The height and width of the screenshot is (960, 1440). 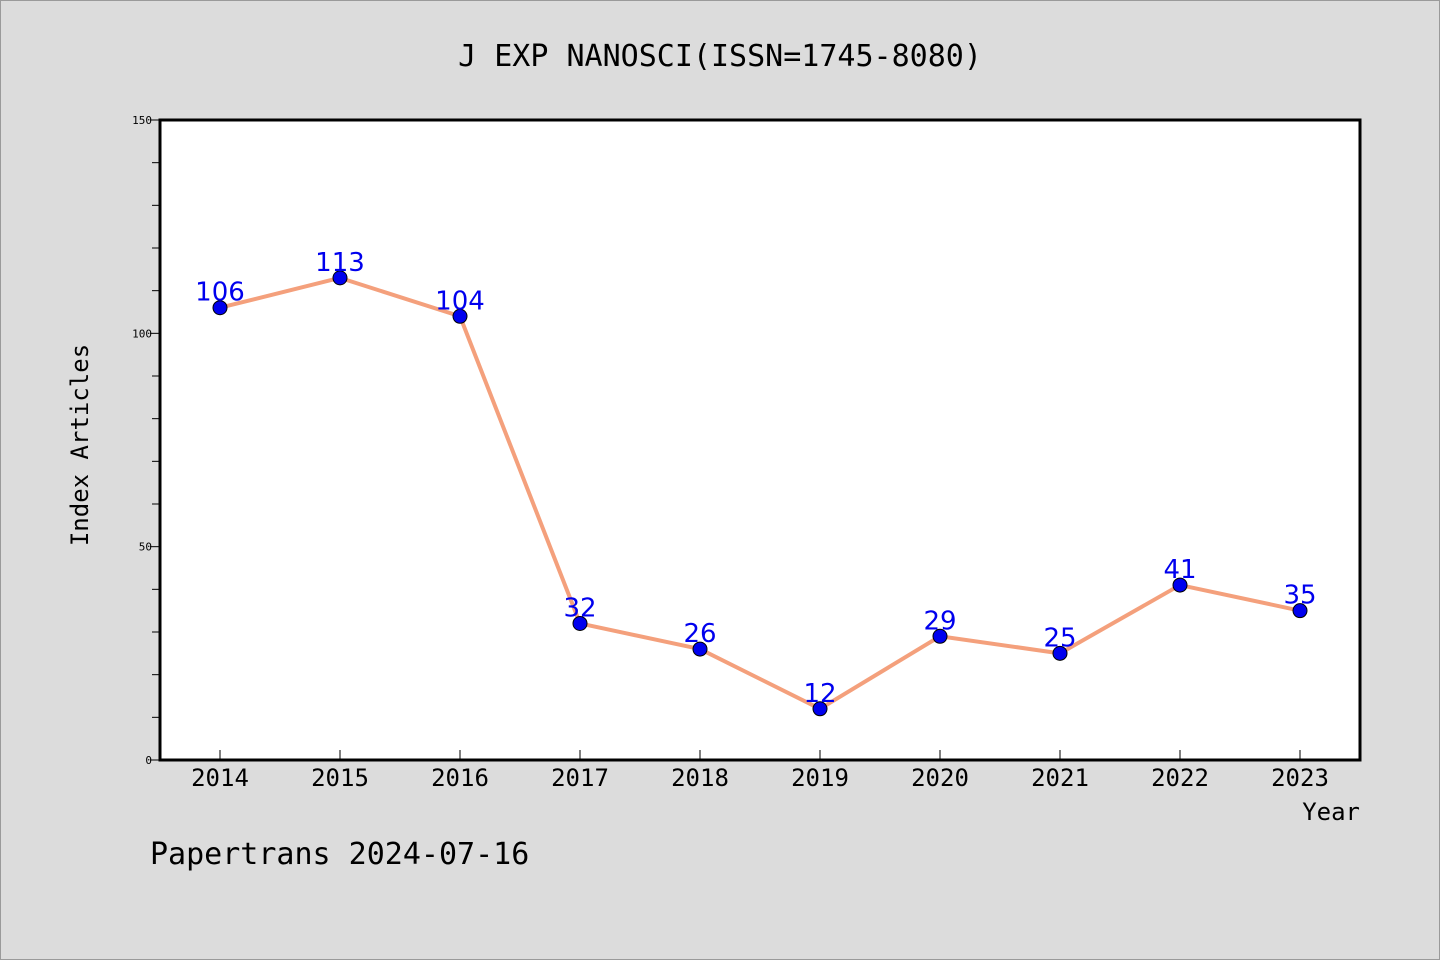 I want to click on data-label: 25, so click(x=1059, y=638).